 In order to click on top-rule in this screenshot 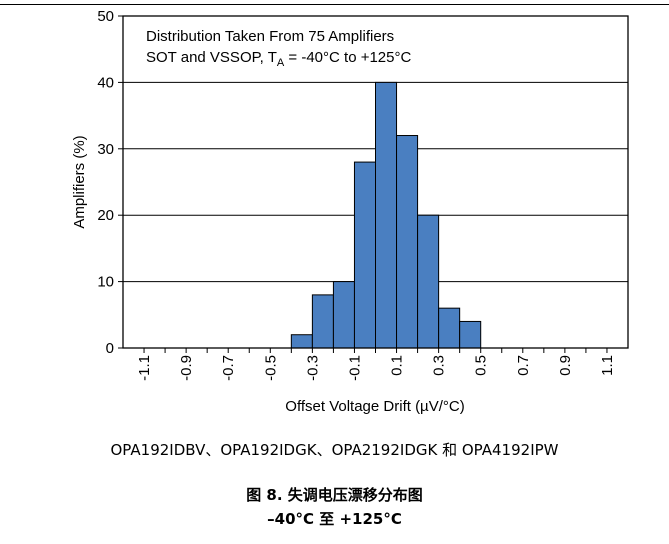, I will do `click(334, 4)`.